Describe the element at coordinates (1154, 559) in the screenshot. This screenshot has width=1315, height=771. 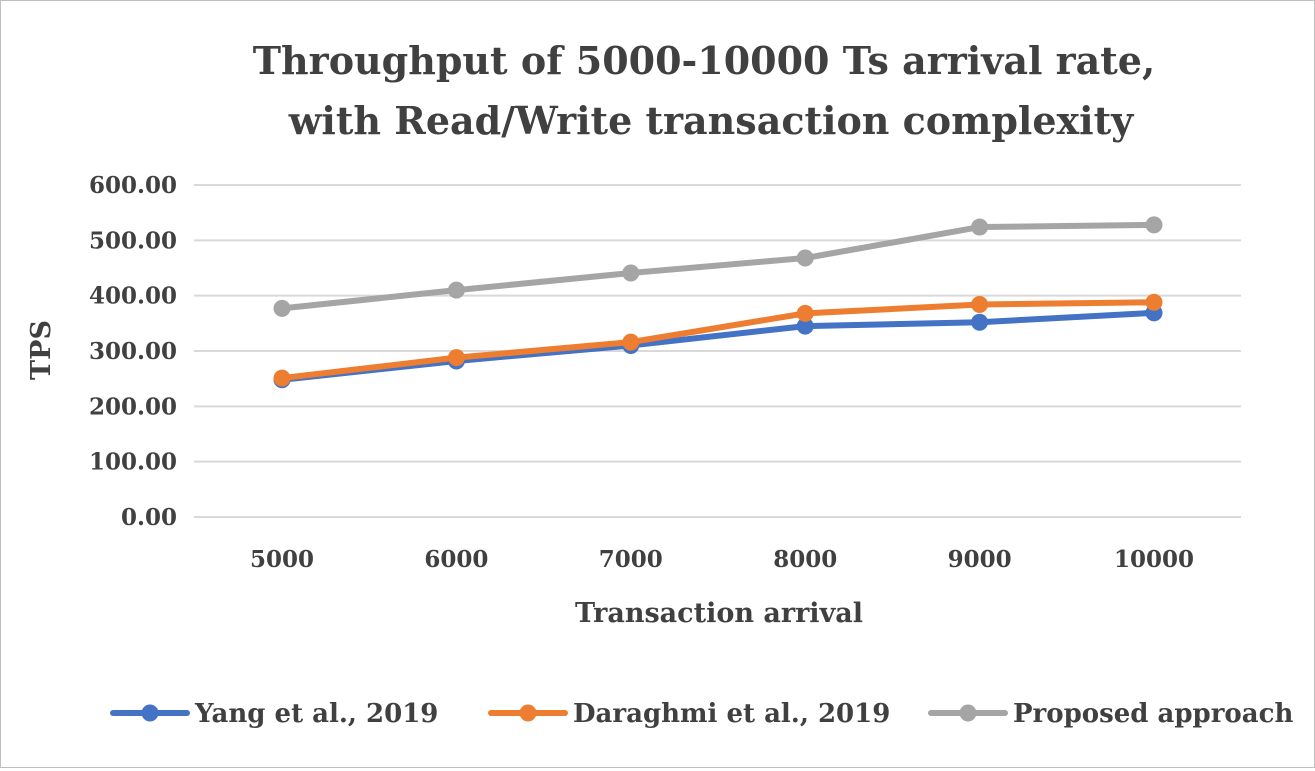
I see `x-tick-label: 10000` at that location.